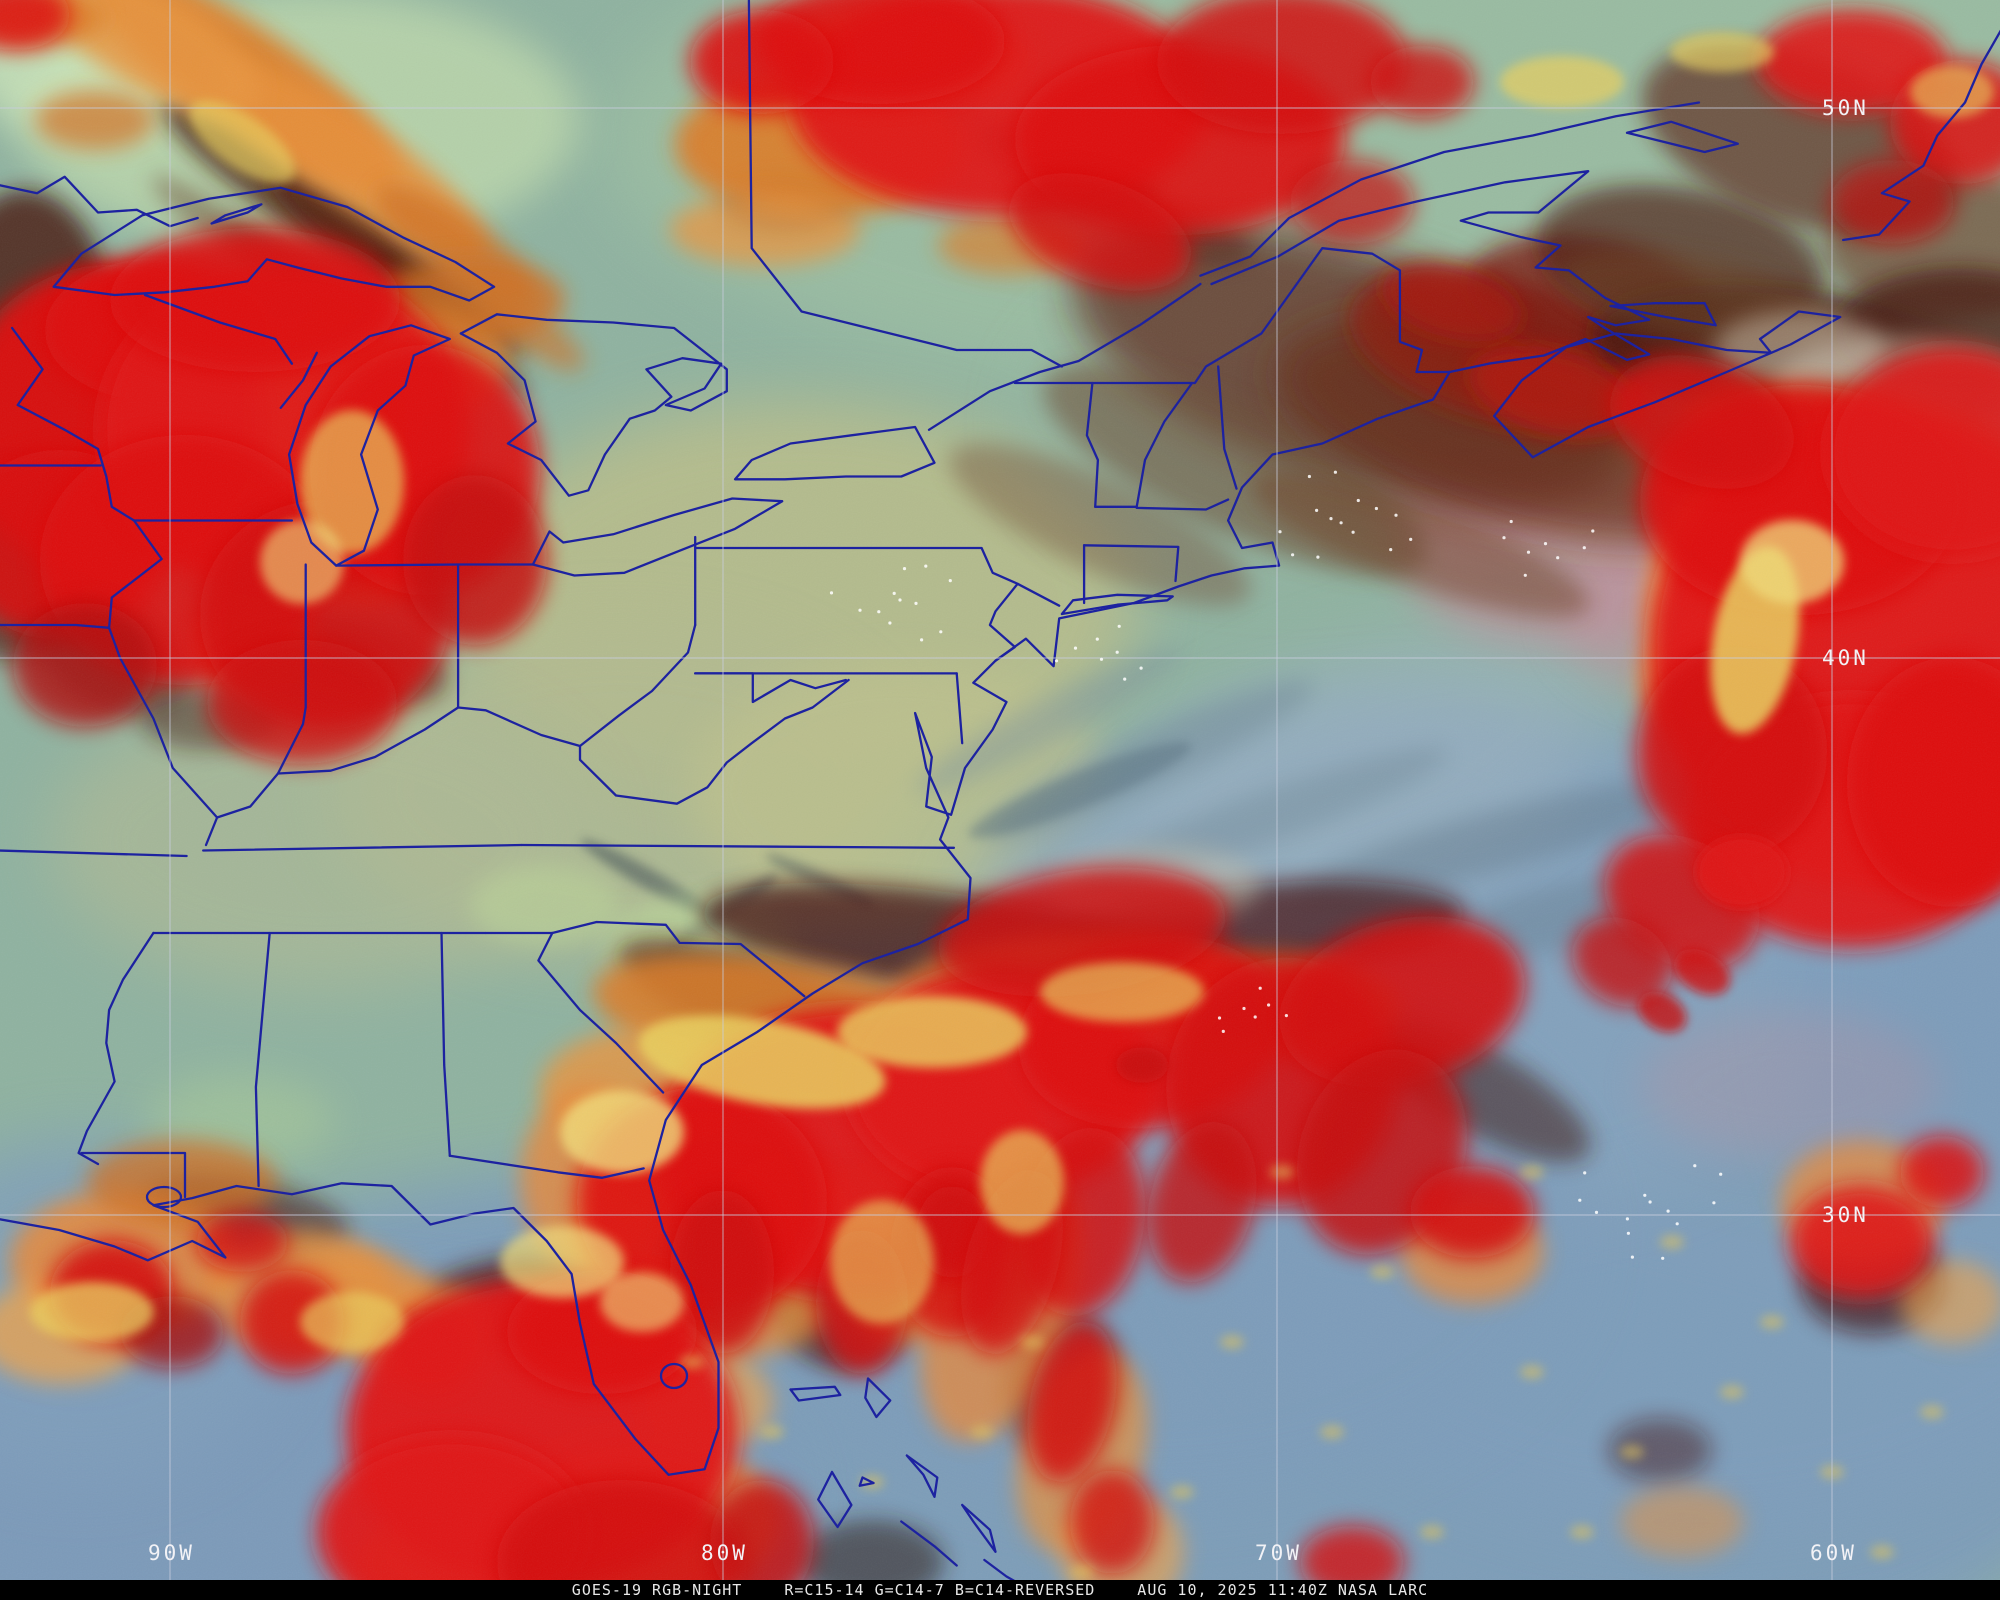  I want to click on lat-label-30n: 30N, so click(1845, 1215).